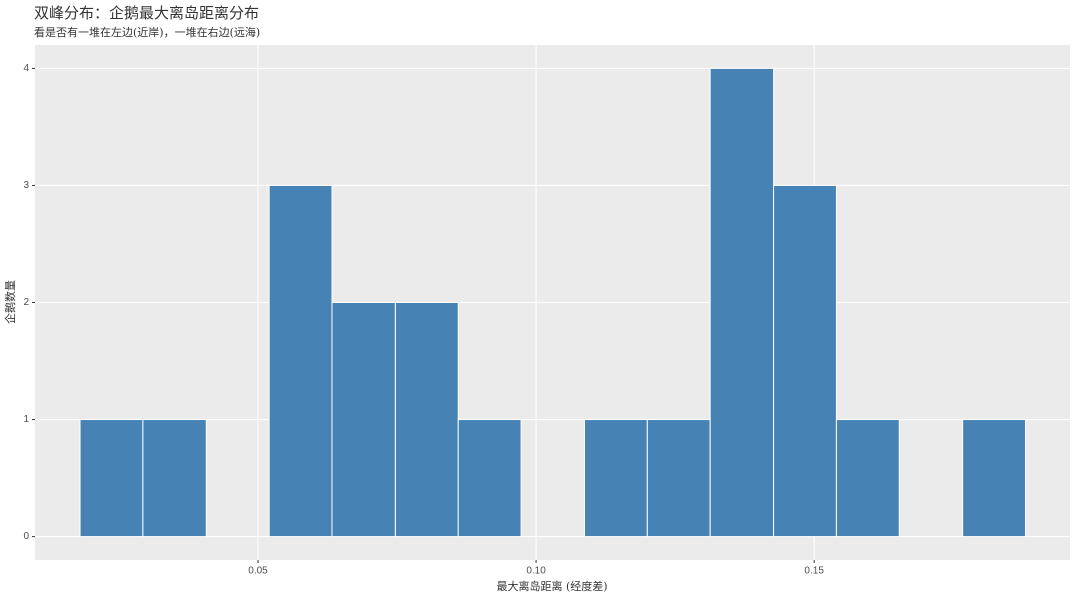 The image size is (1080, 598). I want to click on y-axis-label: 企鹅数量, so click(10, 302).